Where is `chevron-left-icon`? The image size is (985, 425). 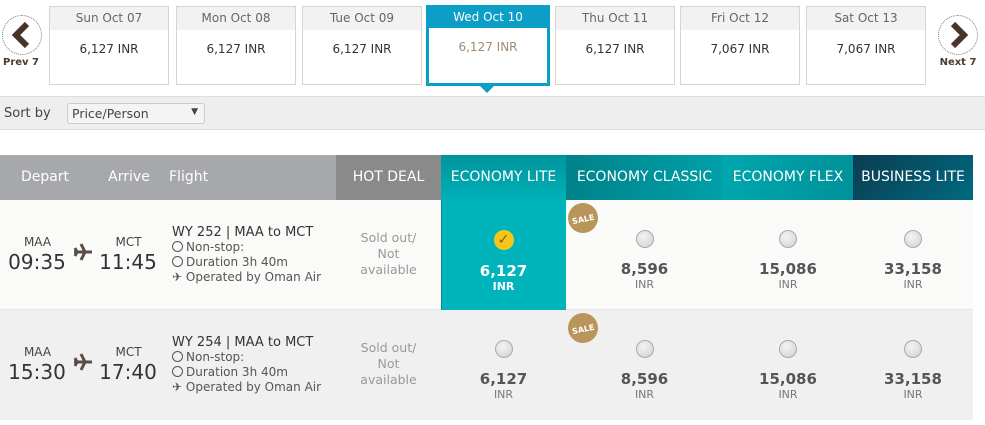 chevron-left-icon is located at coordinates (20, 35).